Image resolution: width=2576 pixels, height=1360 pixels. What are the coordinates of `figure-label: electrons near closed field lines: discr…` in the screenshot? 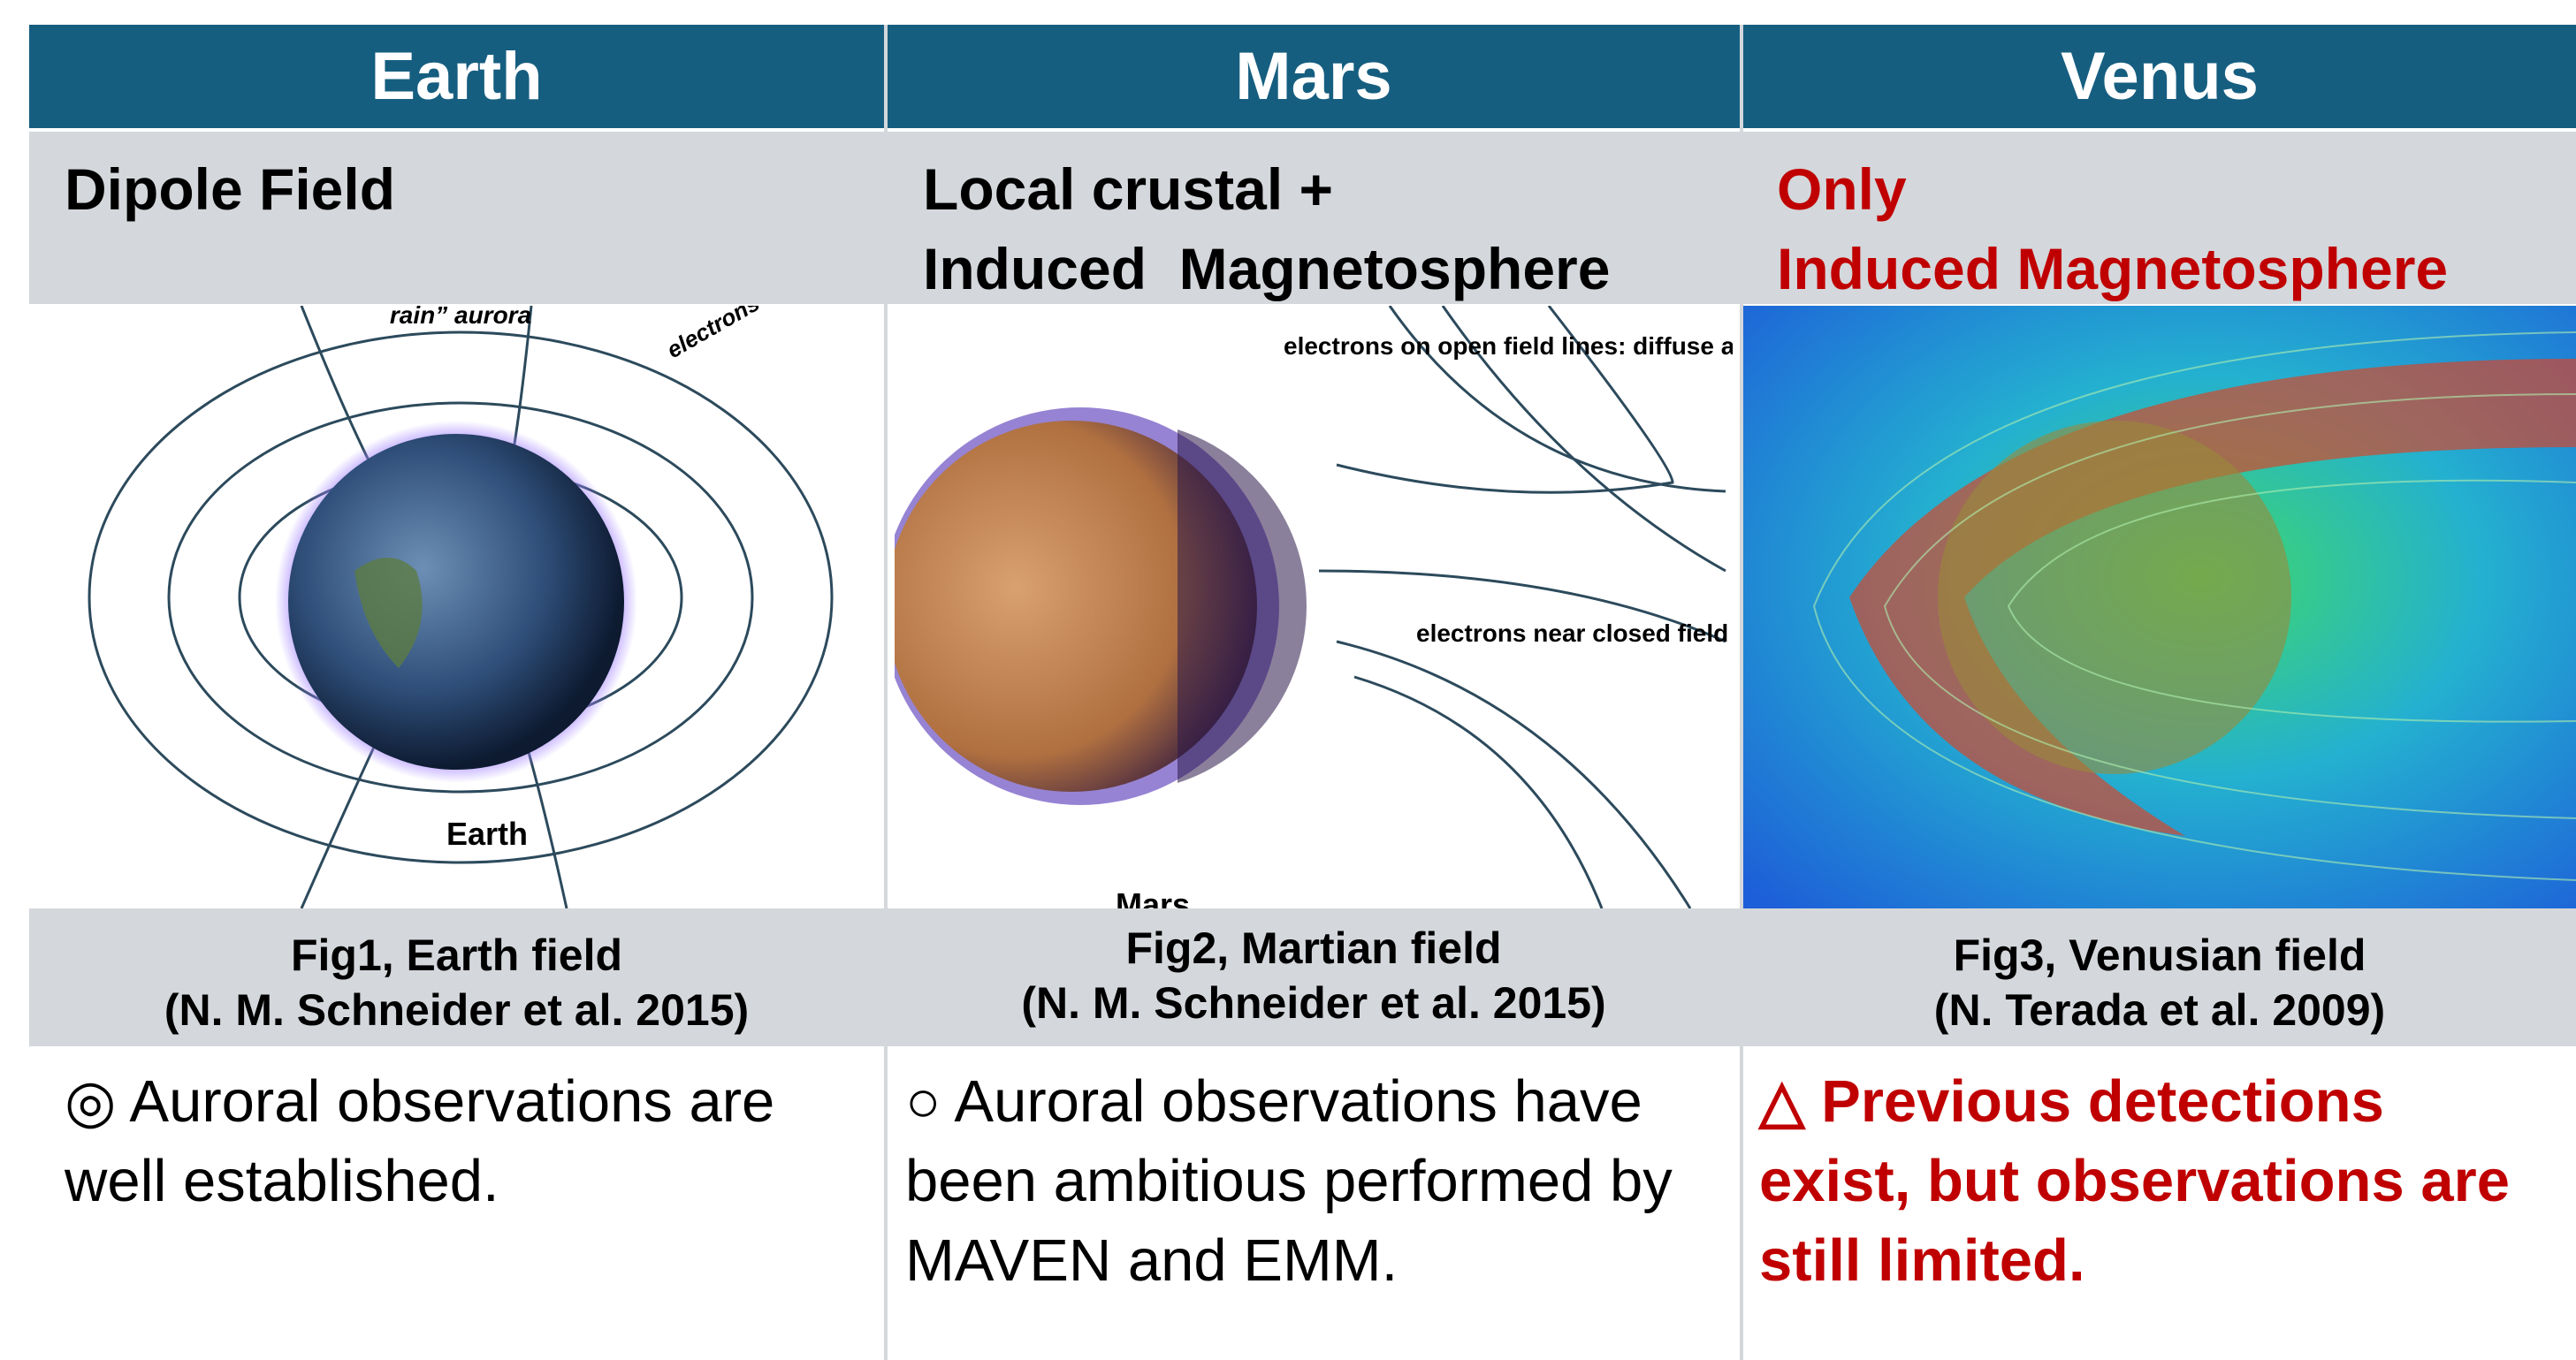 It's located at (1574, 633).